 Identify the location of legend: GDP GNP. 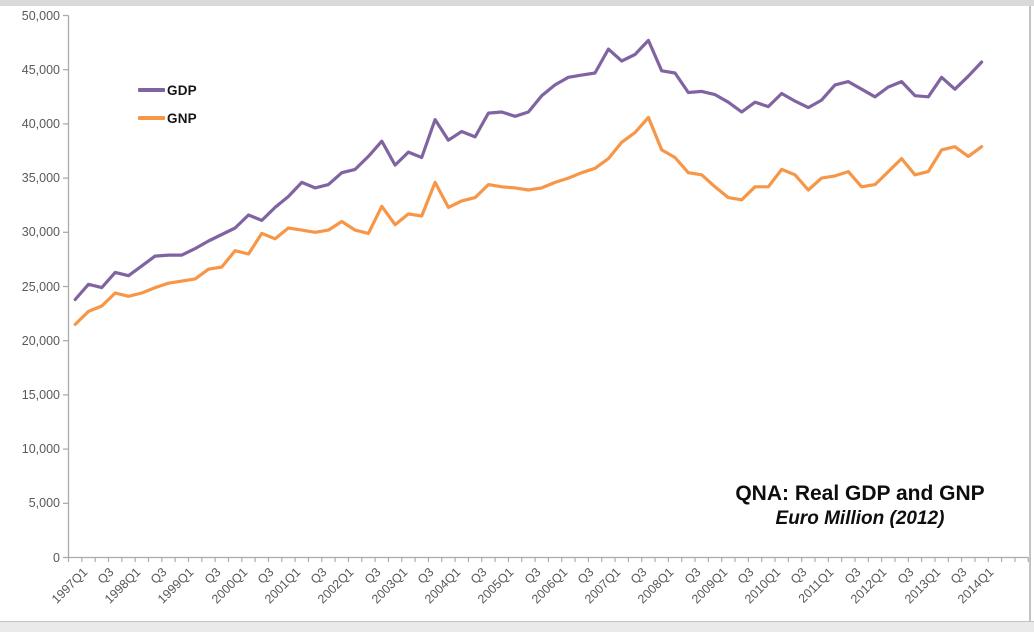
(167, 109).